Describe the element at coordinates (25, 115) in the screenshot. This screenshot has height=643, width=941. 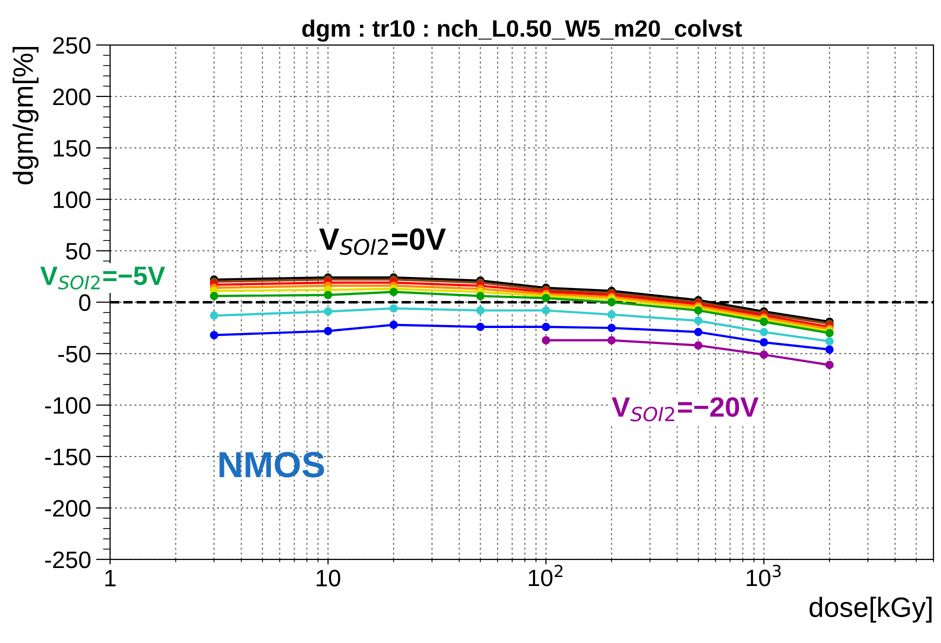
I see `y-axis-title: dgm/gm[%]` at that location.